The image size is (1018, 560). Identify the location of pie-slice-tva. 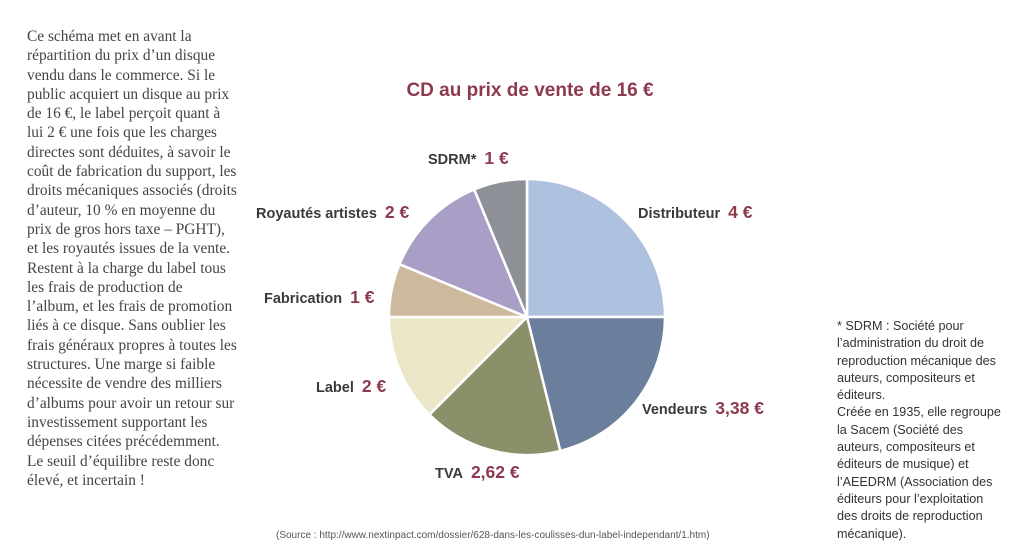
(495, 386).